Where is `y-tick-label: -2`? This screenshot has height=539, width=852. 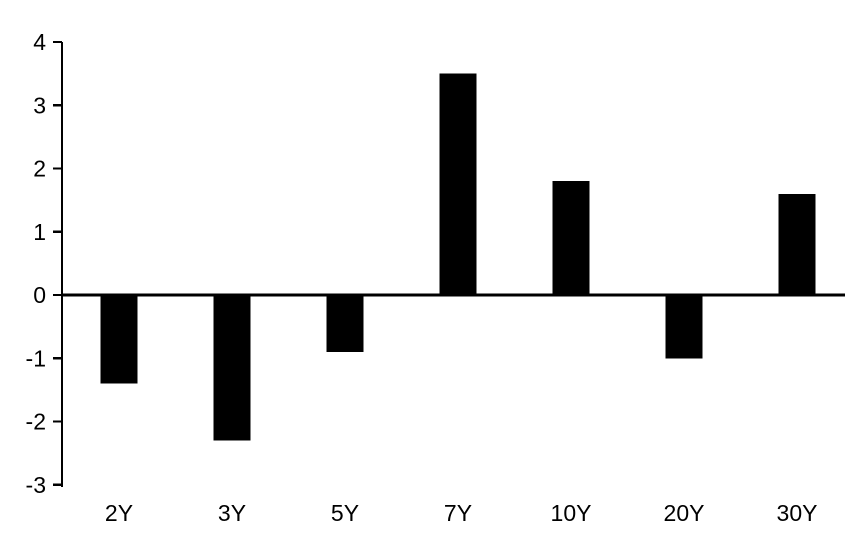
y-tick-label: -2 is located at coordinates (36, 422).